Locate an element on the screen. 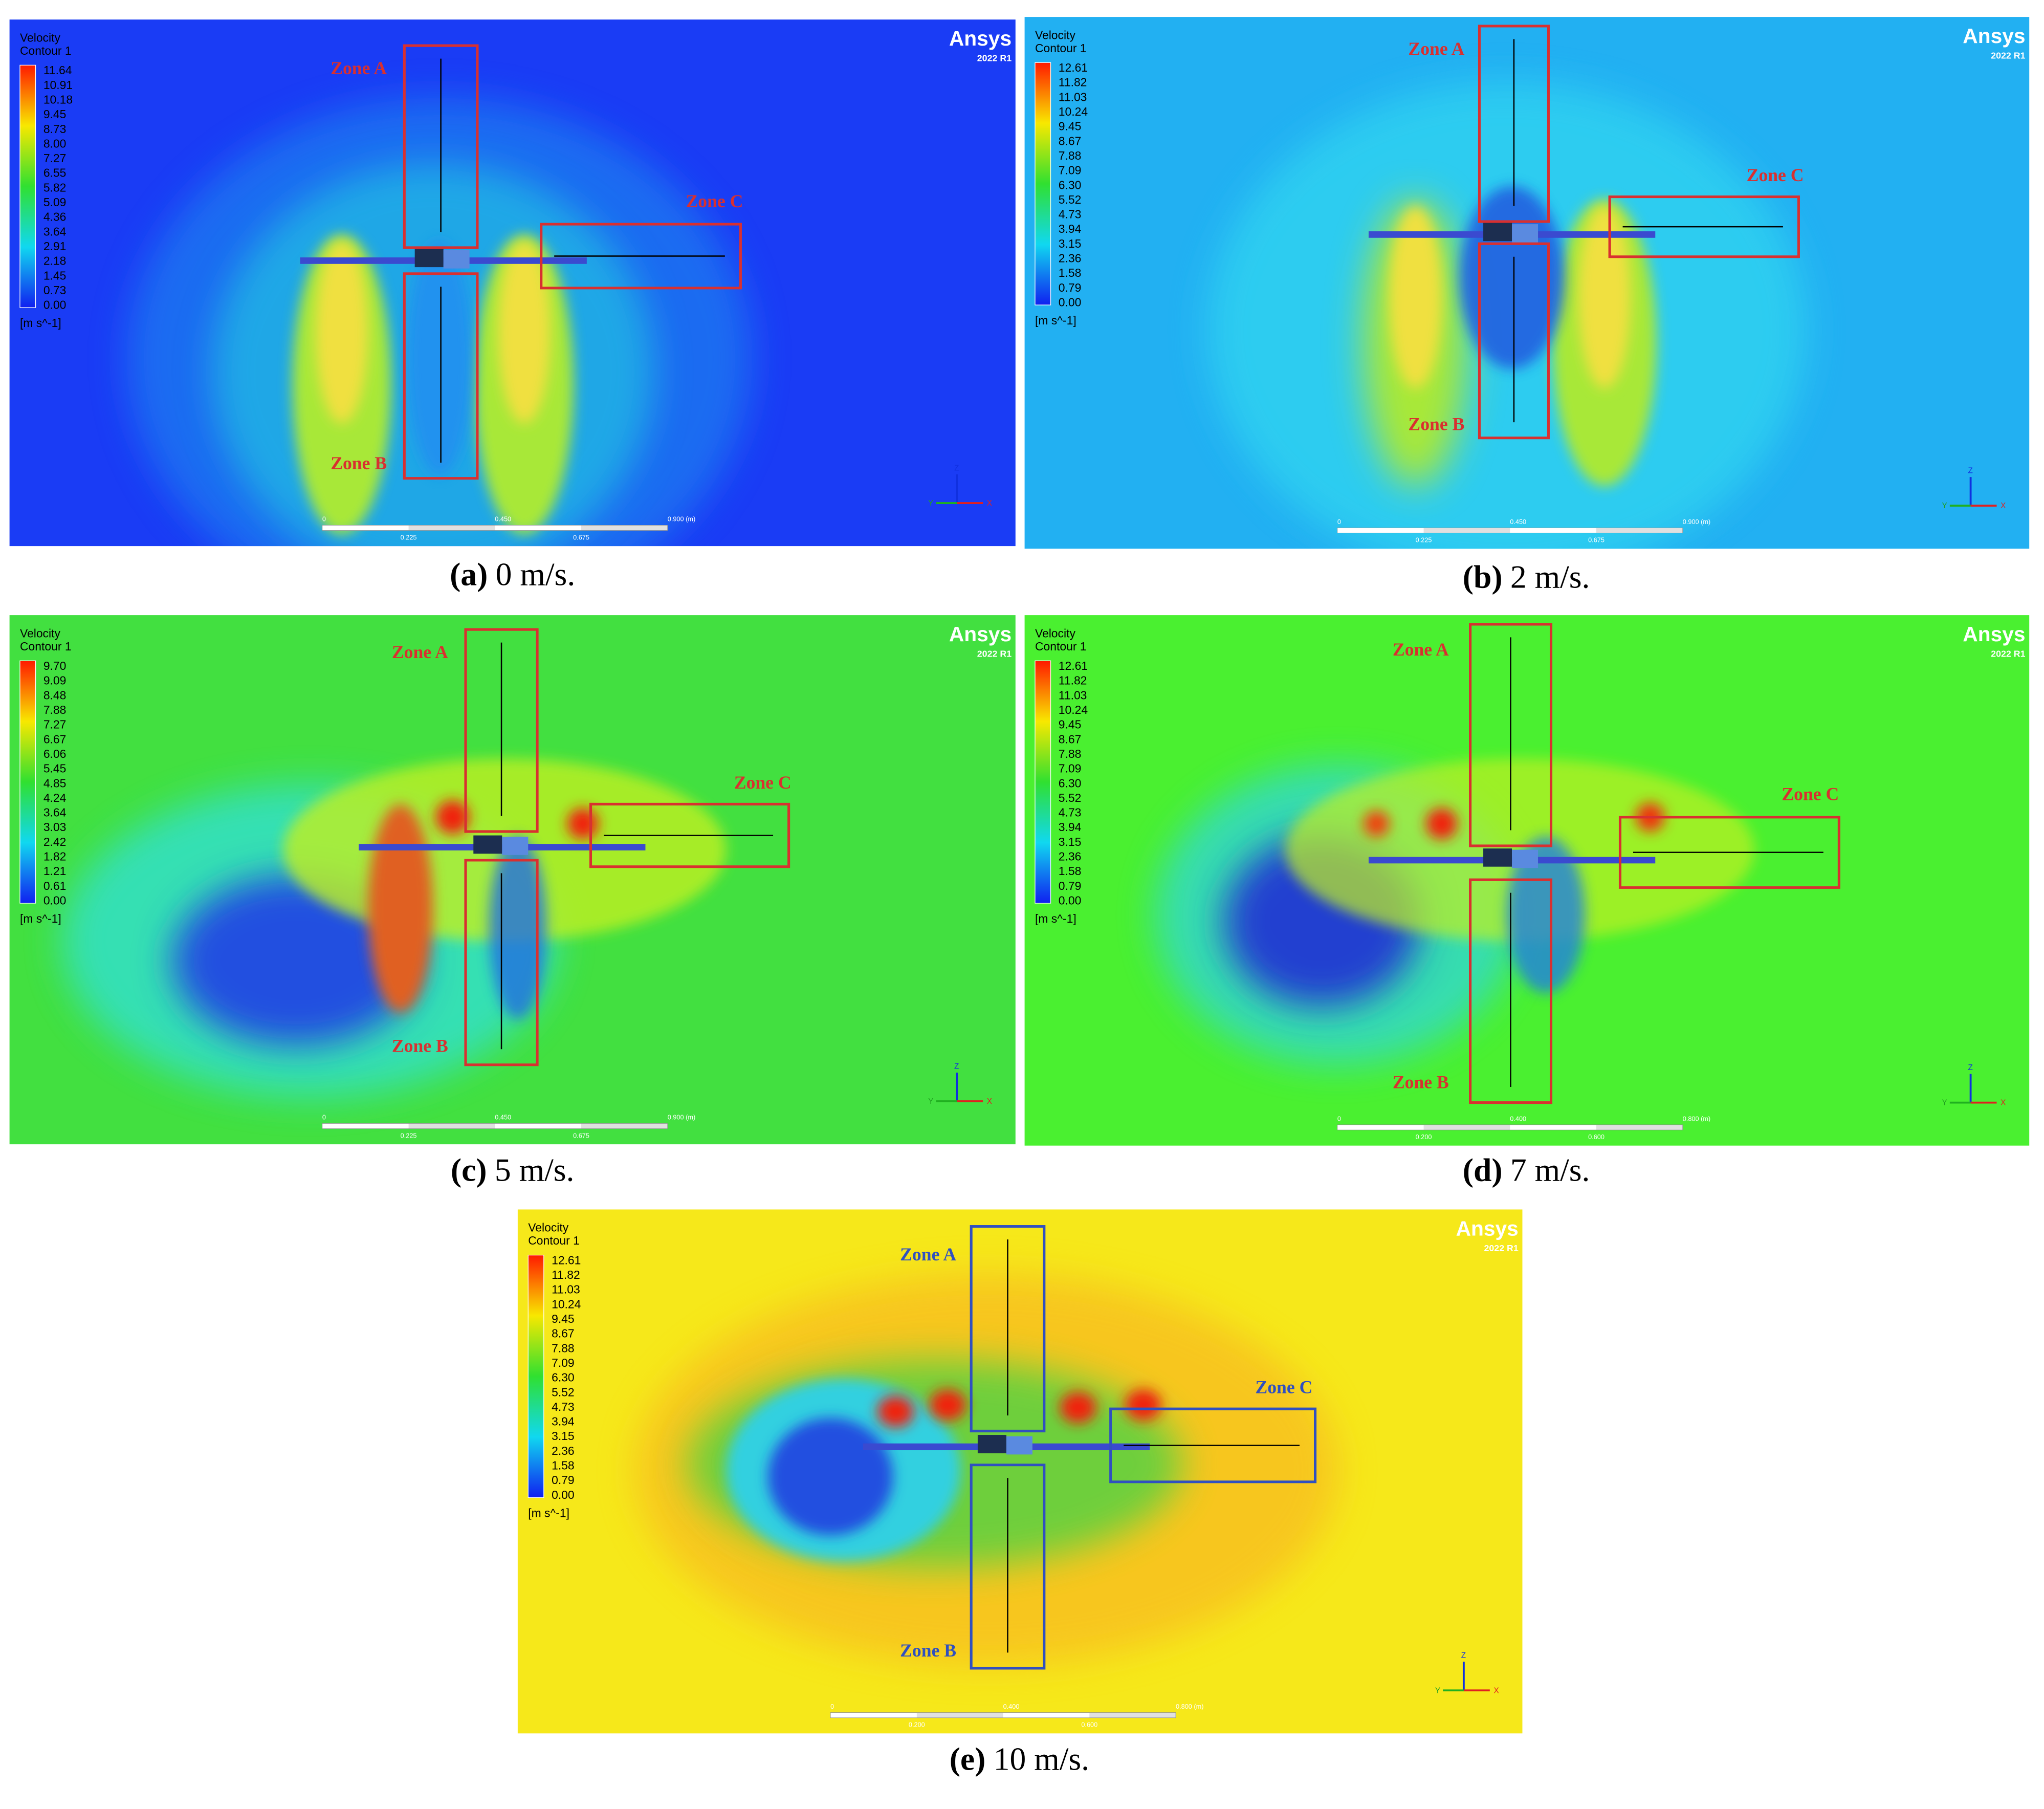 The height and width of the screenshot is (1809, 2044). caption-text: 10 m/s. is located at coordinates (1041, 1759).